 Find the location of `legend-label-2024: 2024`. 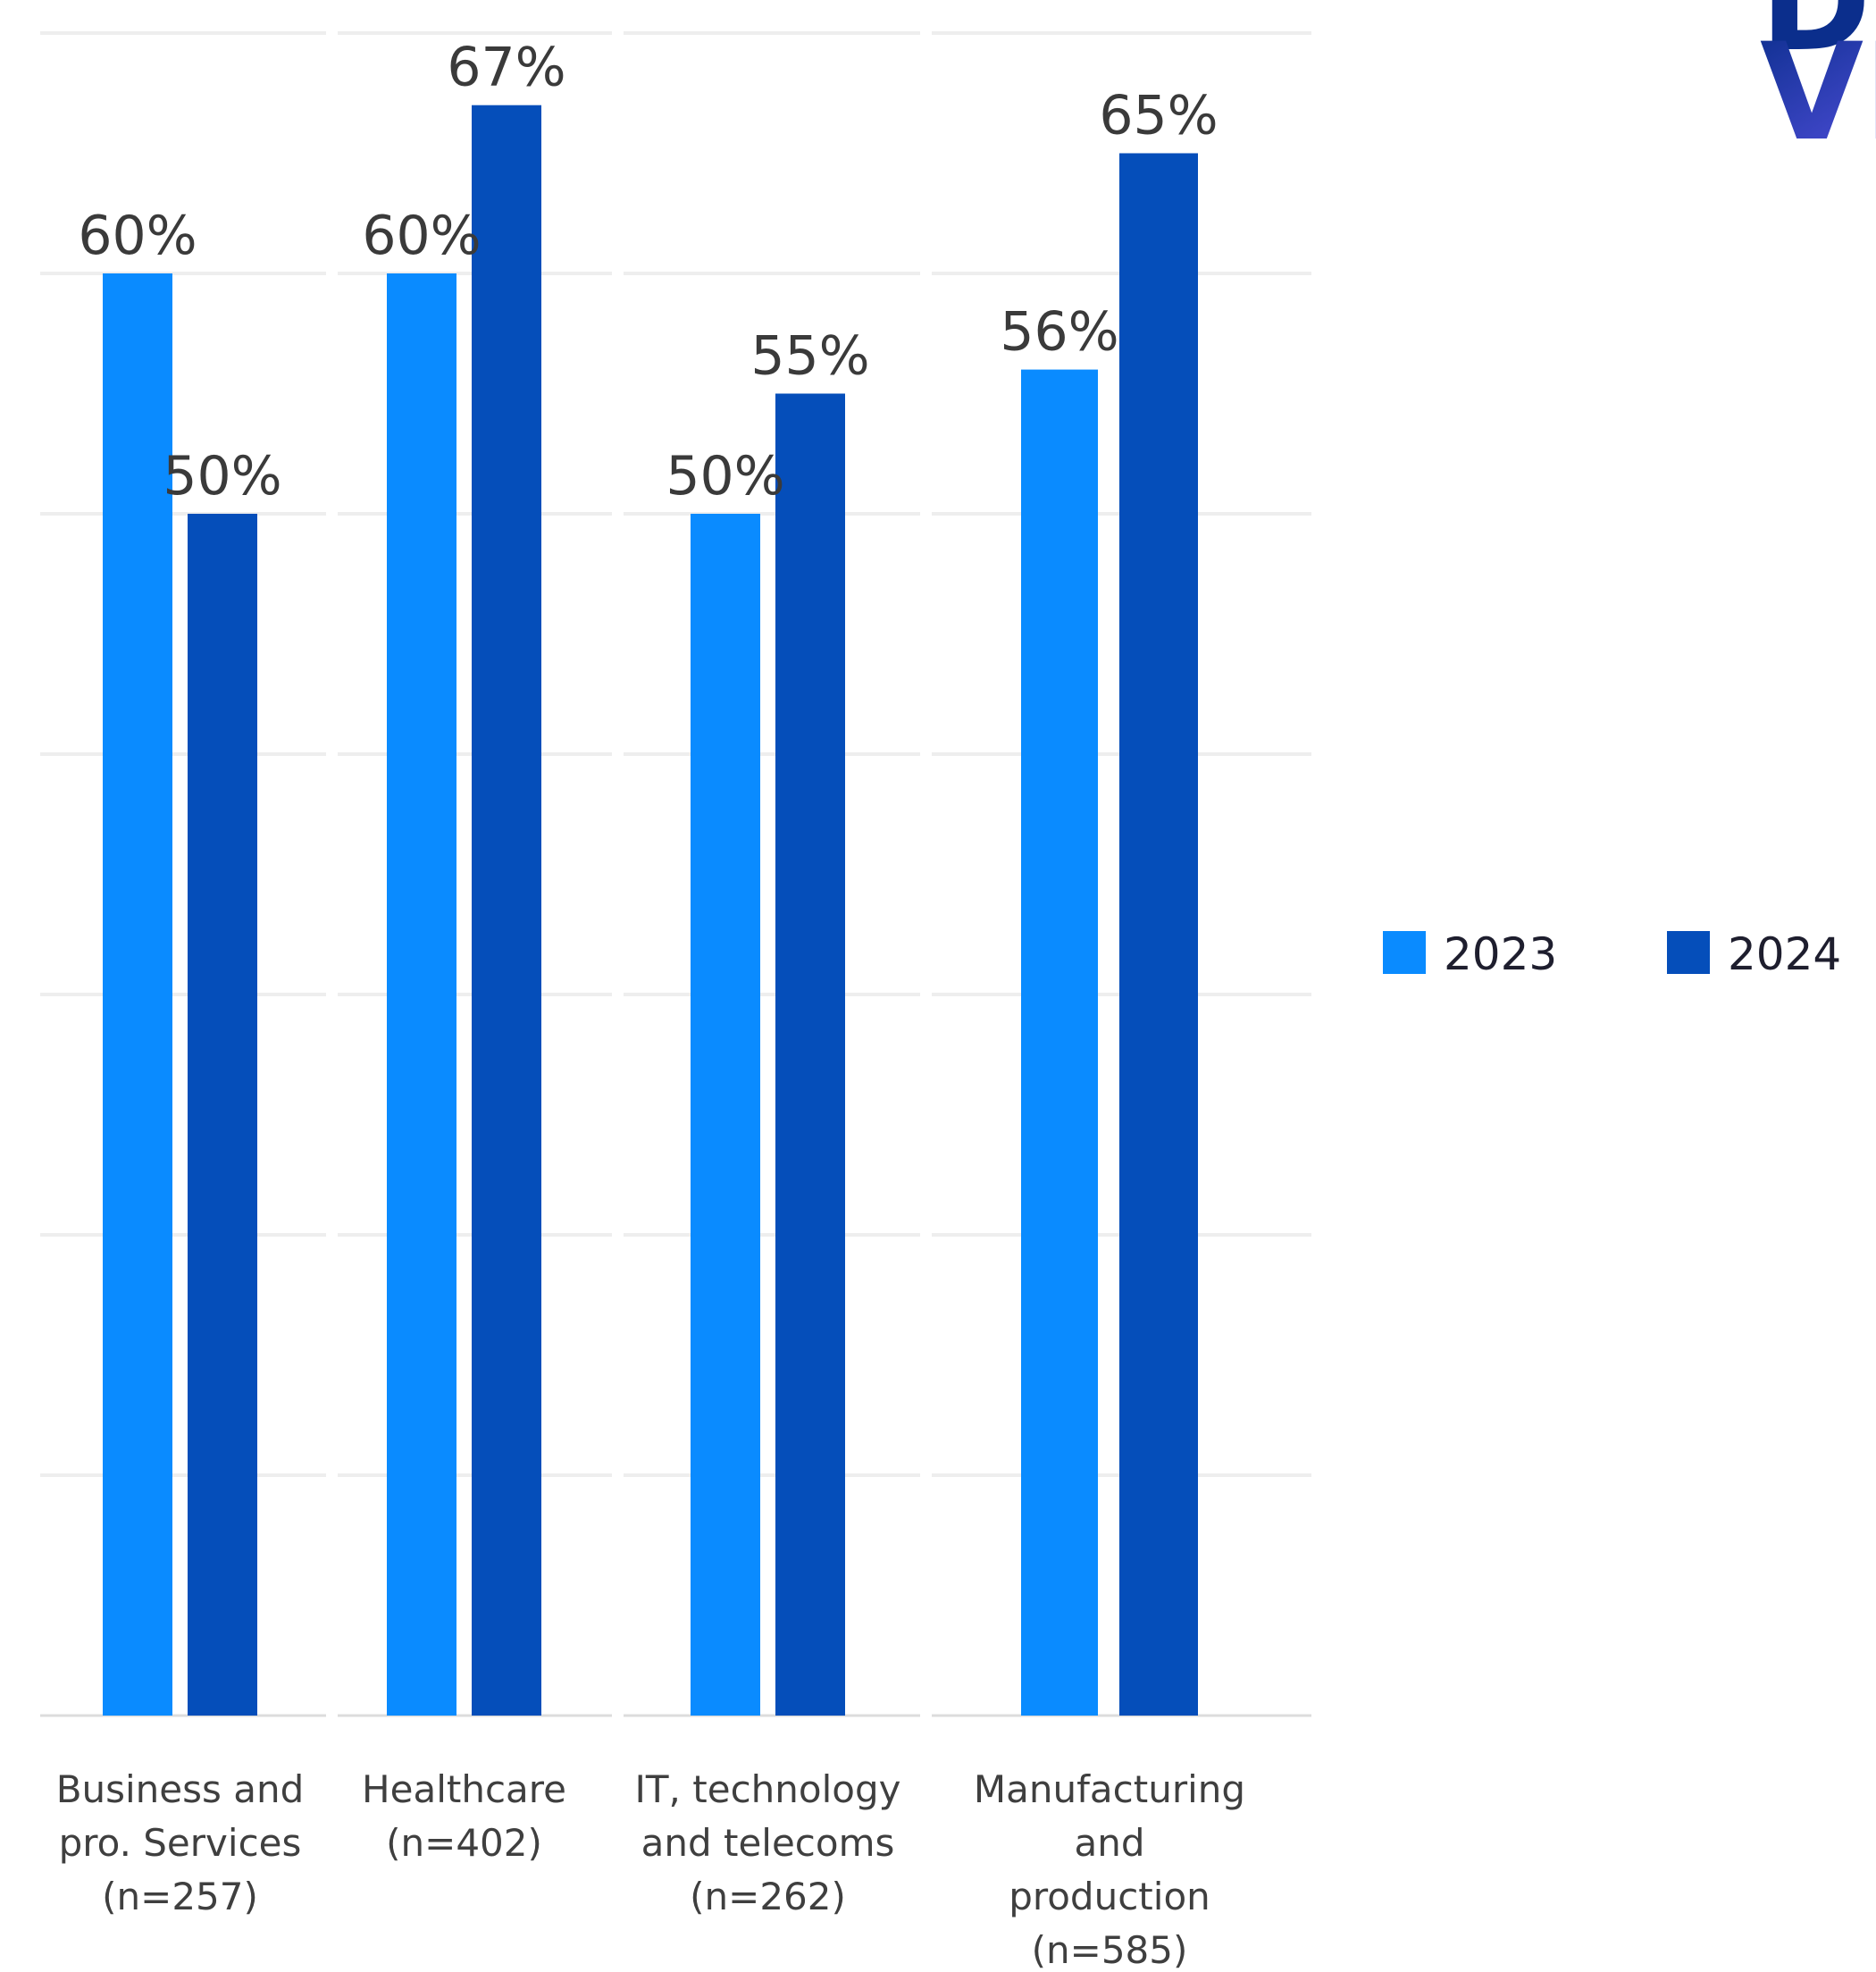

legend-label-2024: 2024 is located at coordinates (1784, 954).